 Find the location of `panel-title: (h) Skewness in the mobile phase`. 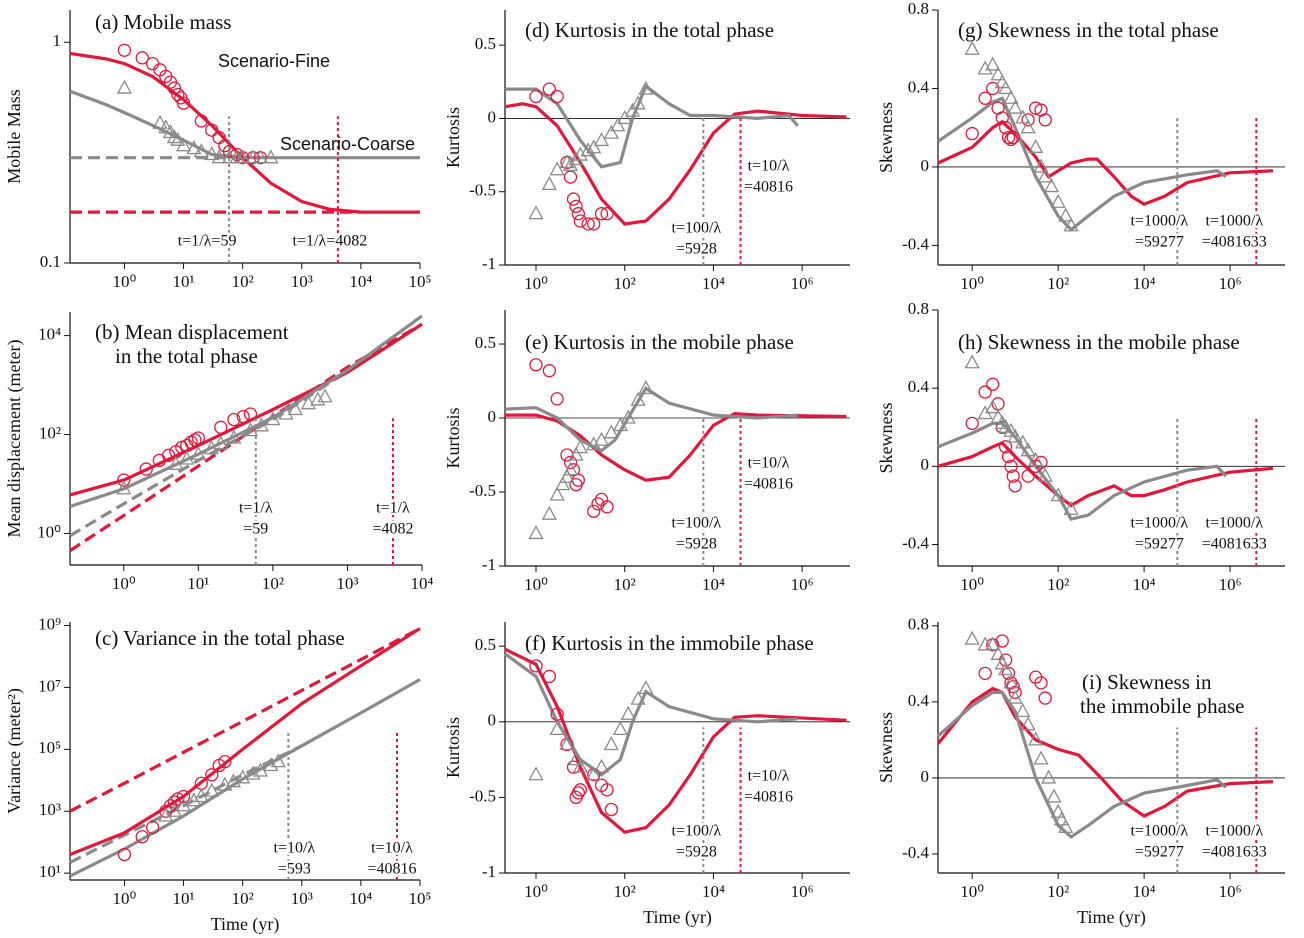

panel-title: (h) Skewness in the mobile phase is located at coordinates (1099, 342).